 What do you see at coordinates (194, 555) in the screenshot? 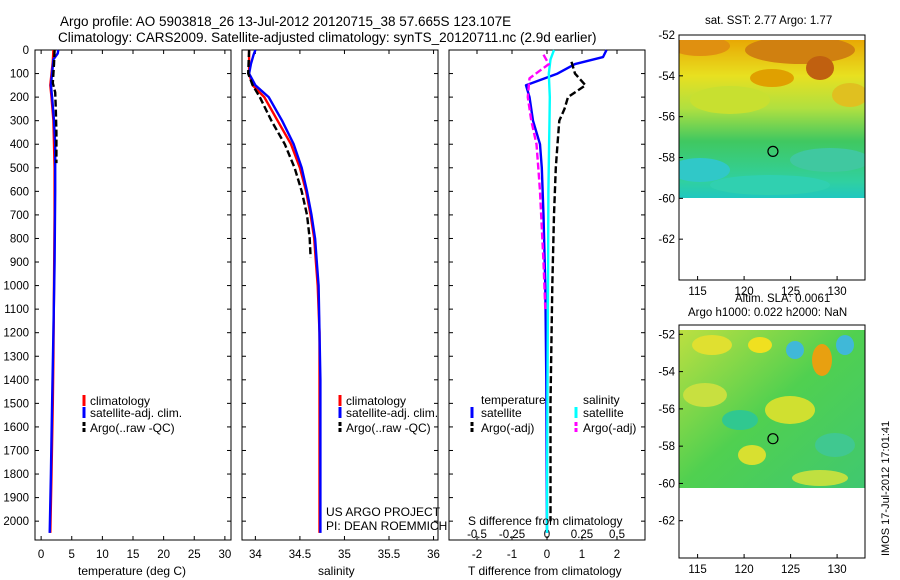
I see `x-tick-label: 25` at bounding box center [194, 555].